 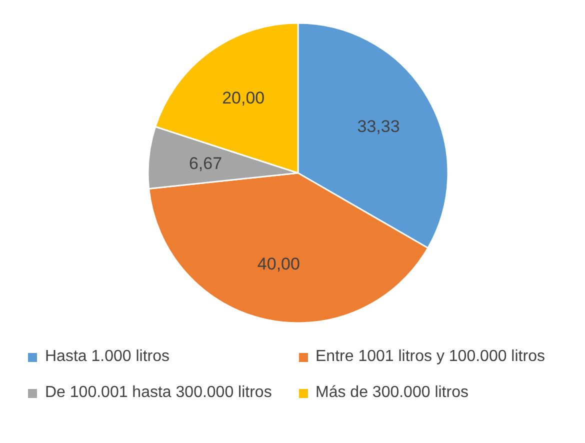 I want to click on data-label: 6,67, so click(x=205, y=163).